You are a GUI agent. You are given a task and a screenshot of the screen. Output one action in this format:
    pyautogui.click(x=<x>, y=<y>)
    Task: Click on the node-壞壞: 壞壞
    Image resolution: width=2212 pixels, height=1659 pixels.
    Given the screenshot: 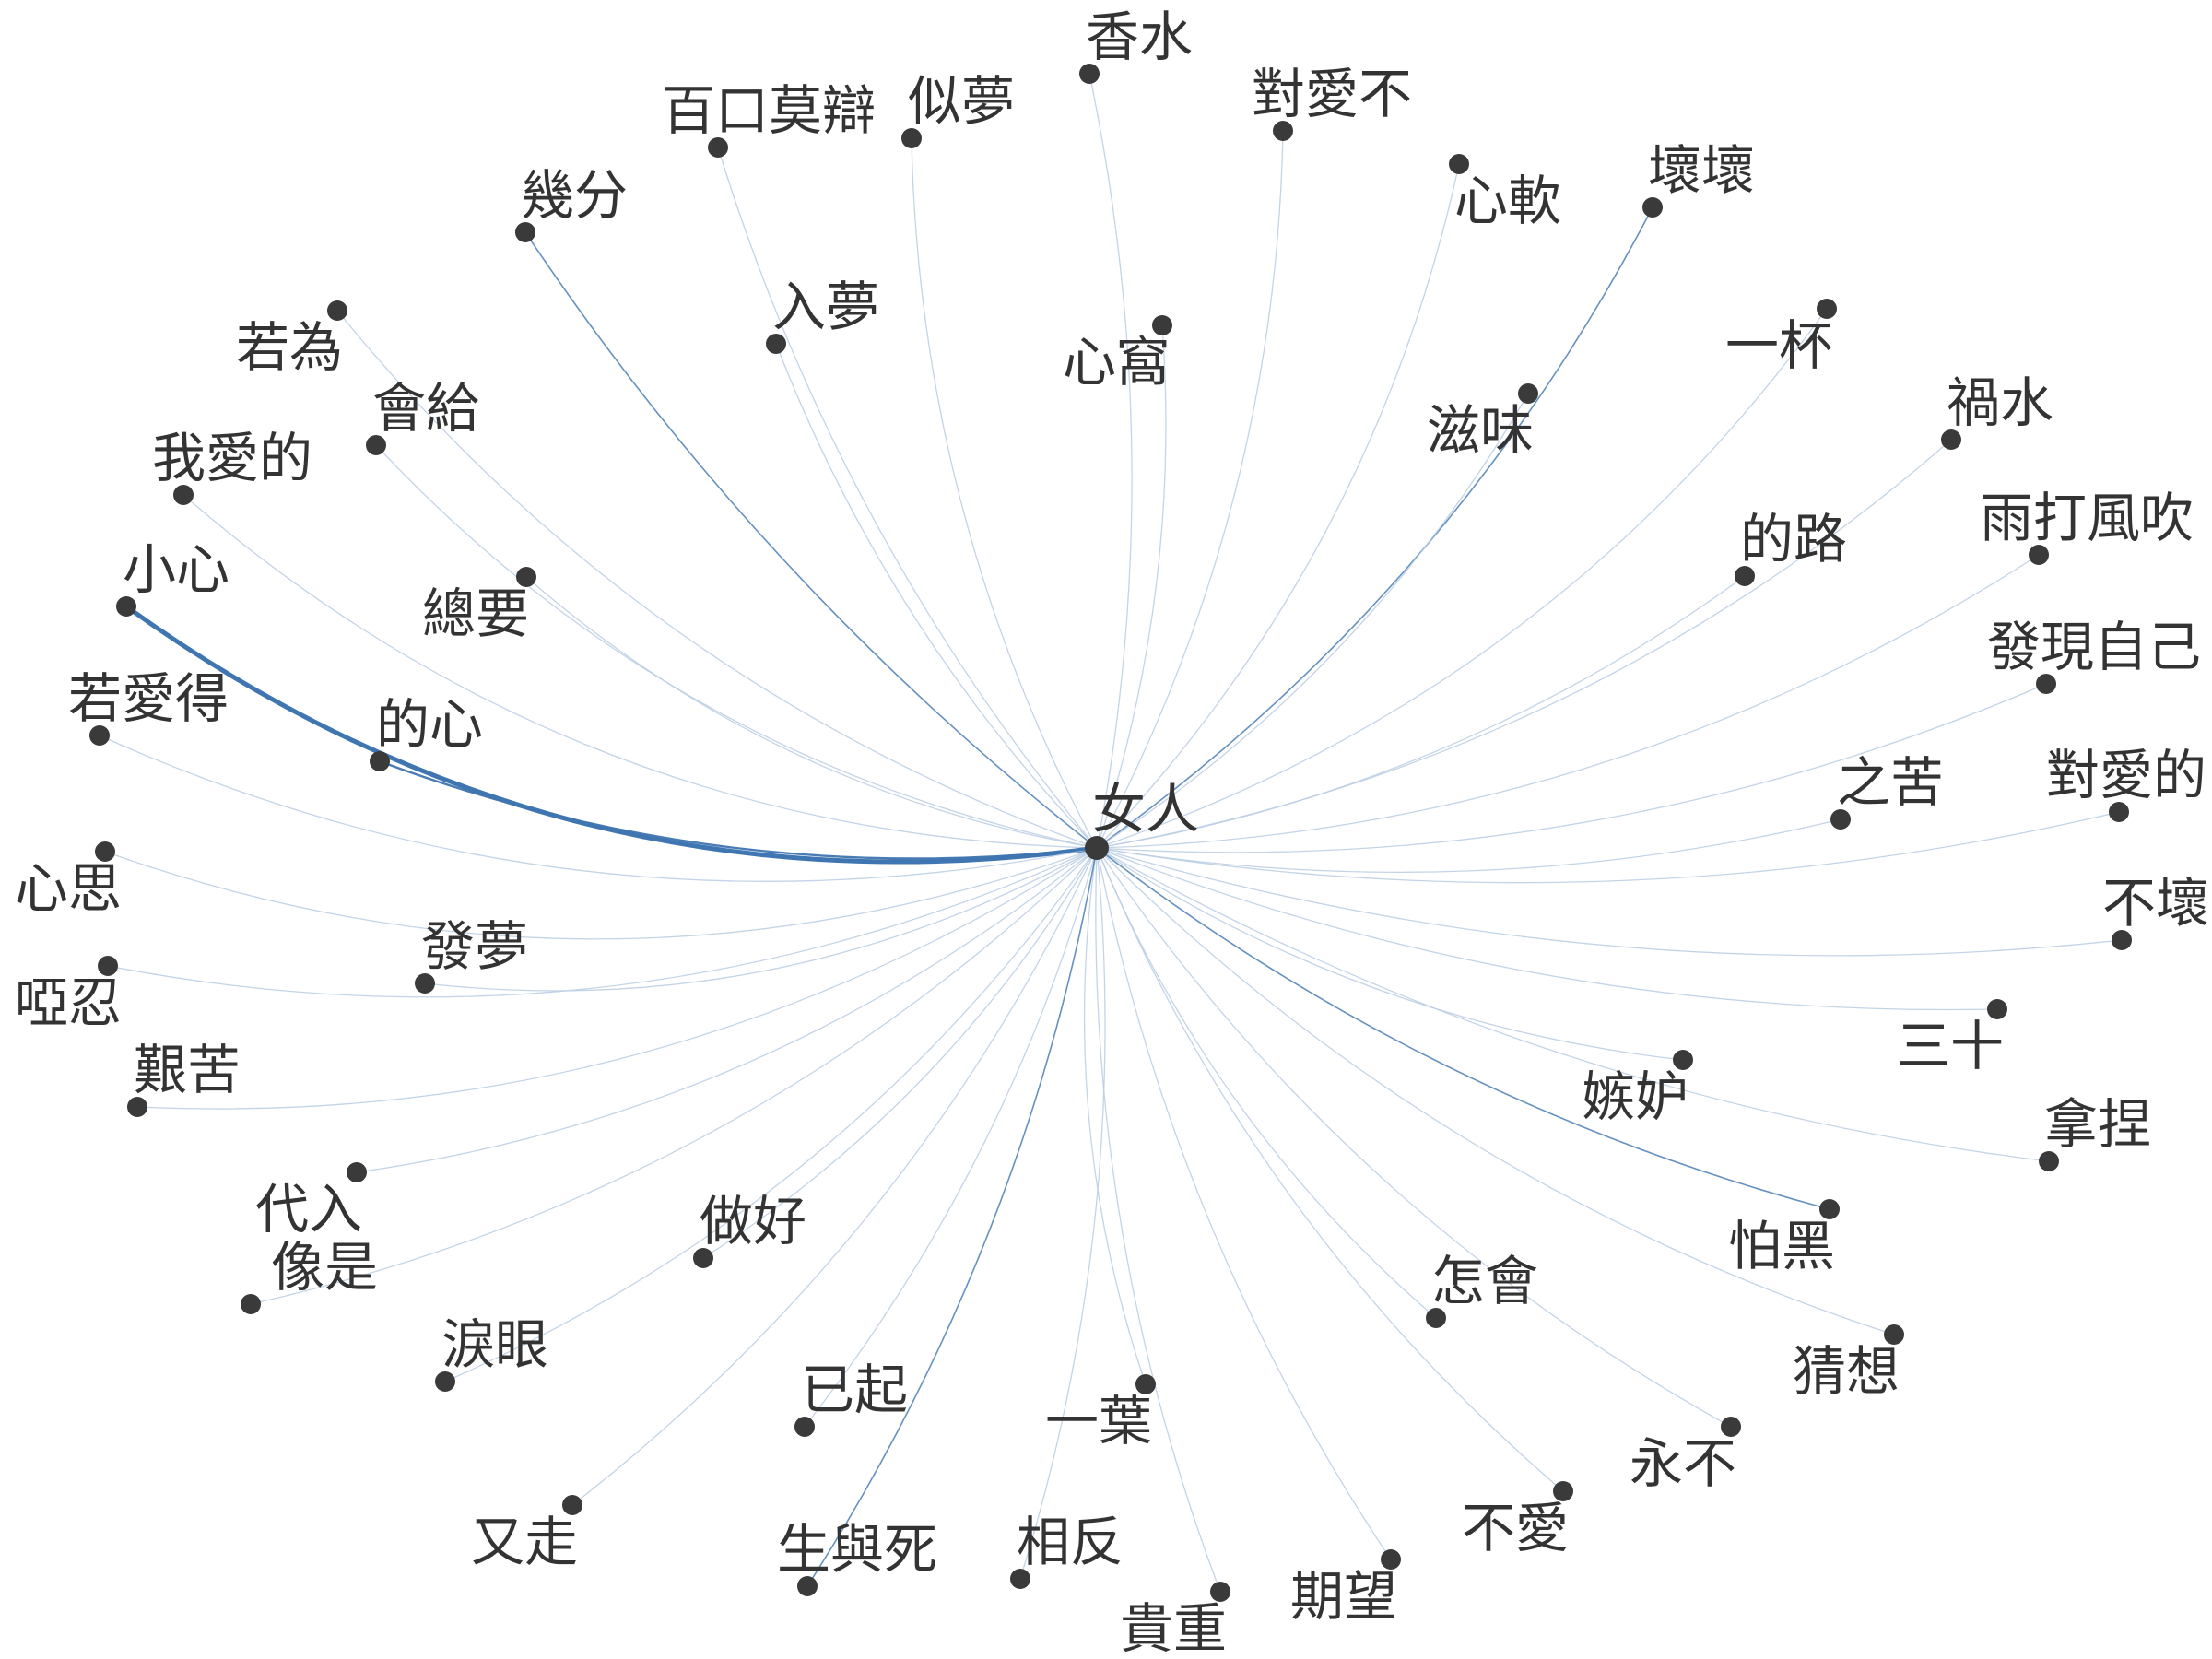 What is the action you would take?
    pyautogui.click(x=1698, y=178)
    